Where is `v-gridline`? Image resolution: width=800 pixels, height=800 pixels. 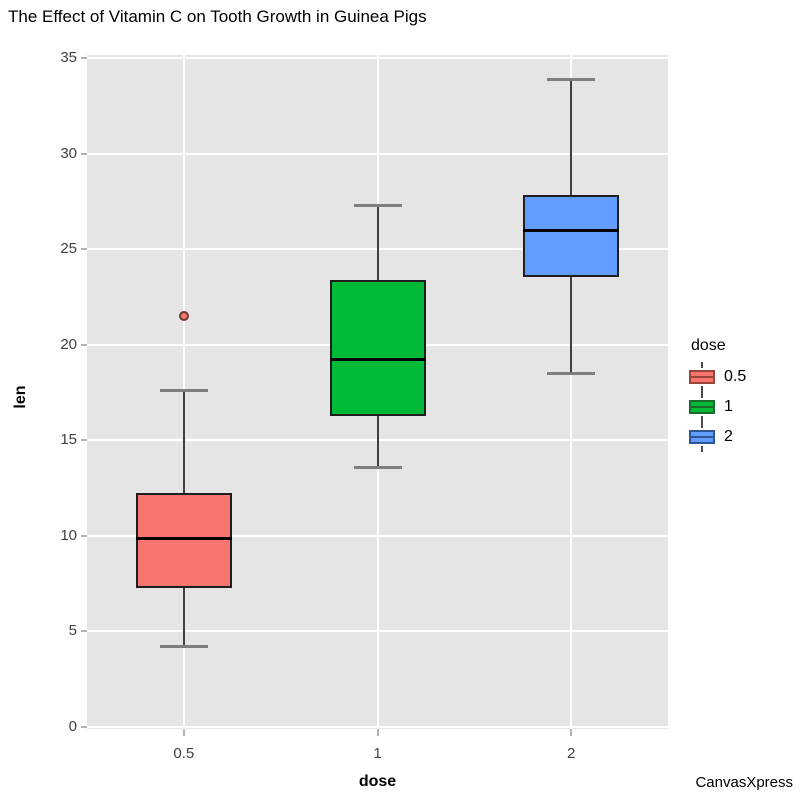
v-gridline is located at coordinates (571, 392).